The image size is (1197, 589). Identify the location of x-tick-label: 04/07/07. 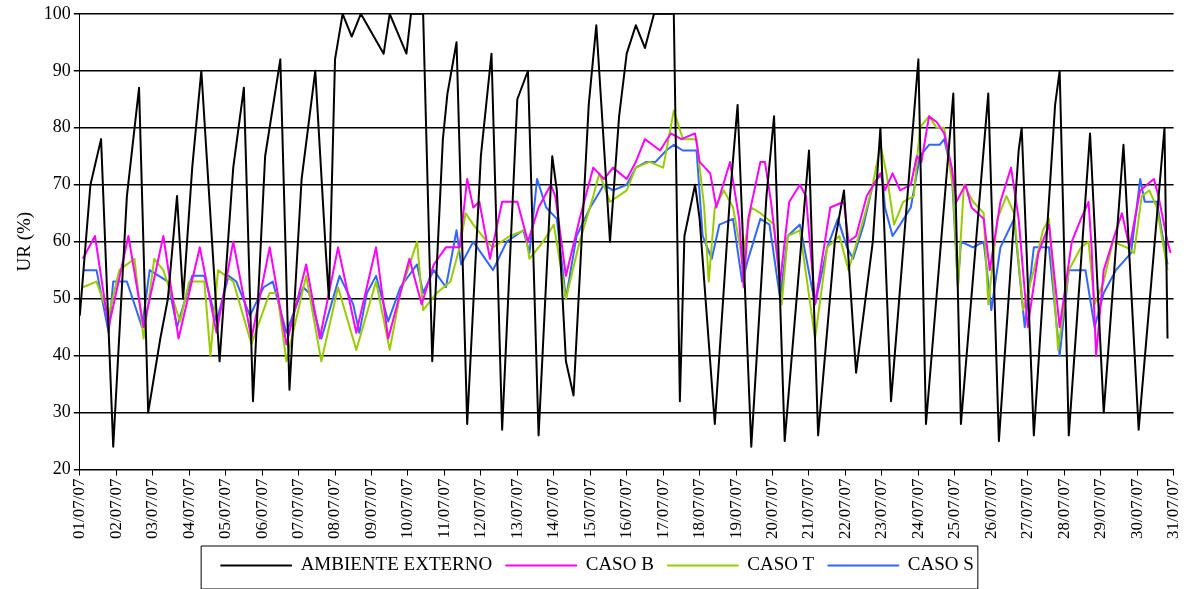
(188, 509).